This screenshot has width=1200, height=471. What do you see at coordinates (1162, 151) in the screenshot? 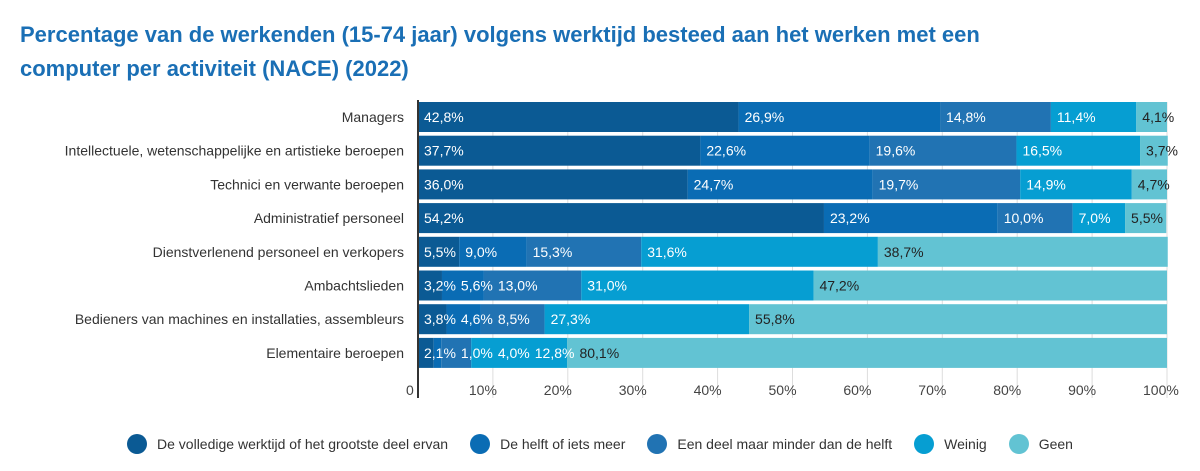
I see `data-label: 3,7%` at bounding box center [1162, 151].